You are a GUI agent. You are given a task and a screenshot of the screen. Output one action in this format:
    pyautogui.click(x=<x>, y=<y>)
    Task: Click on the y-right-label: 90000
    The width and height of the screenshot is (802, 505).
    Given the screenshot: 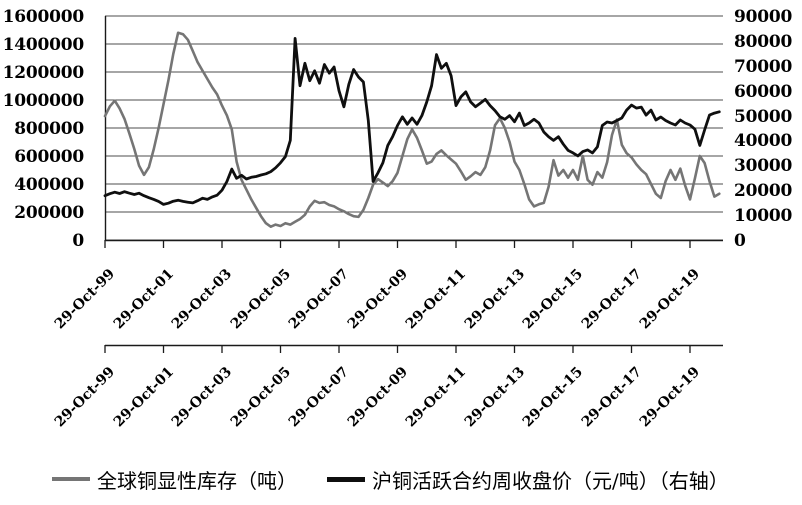 What is the action you would take?
    pyautogui.click(x=763, y=17)
    